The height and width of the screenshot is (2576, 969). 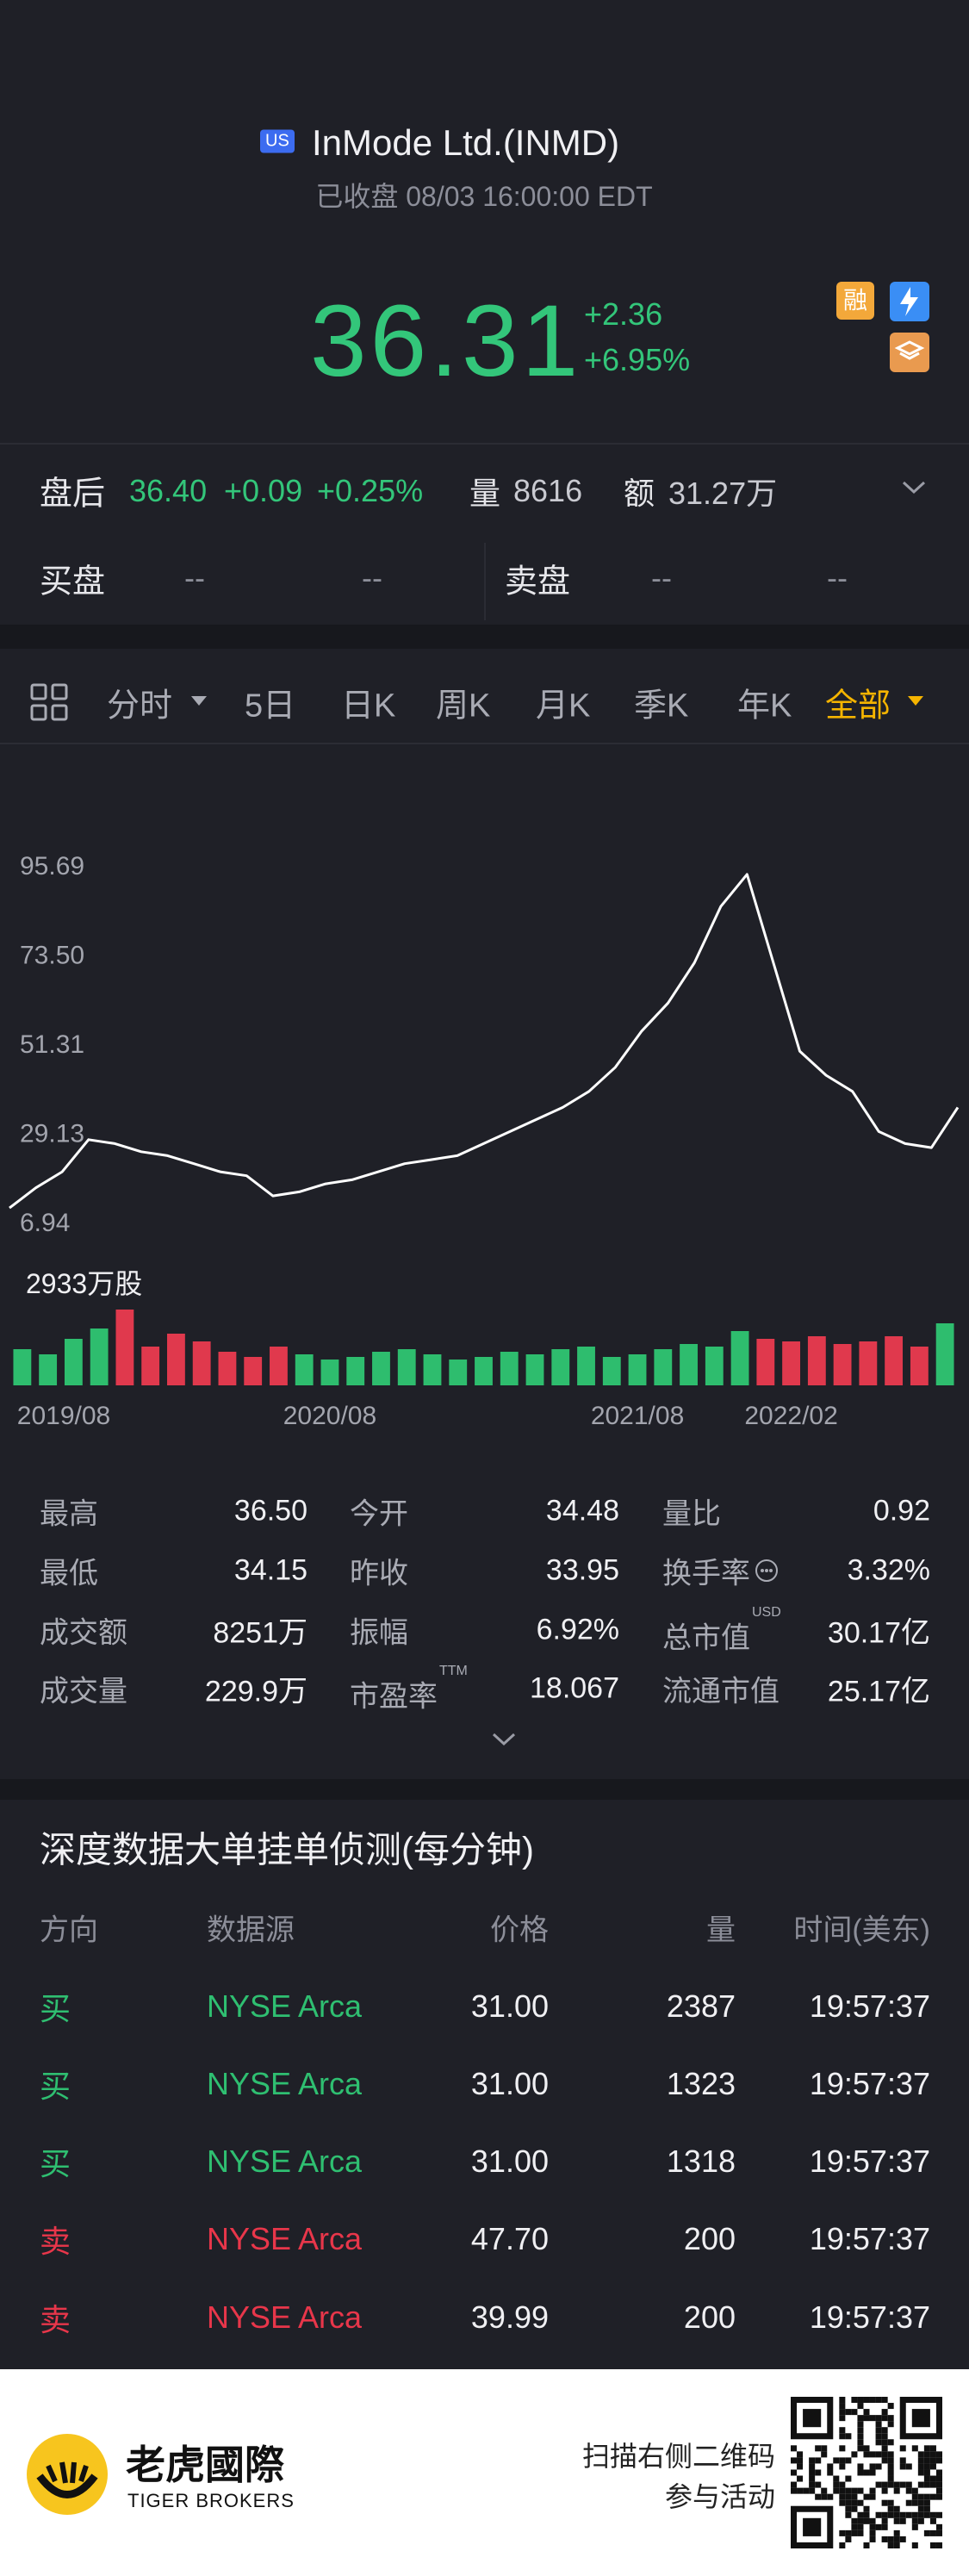 I want to click on stat-label: 量比, so click(x=691, y=1514).